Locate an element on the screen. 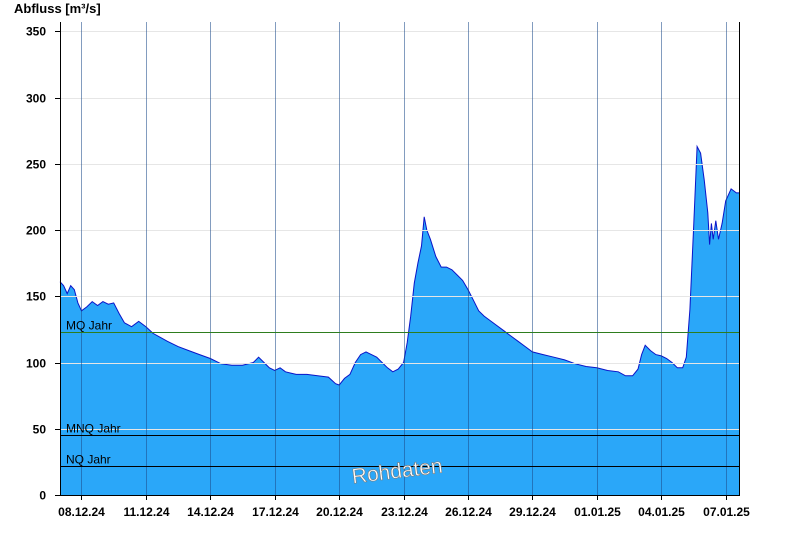 Image resolution: width=800 pixels, height=550 pixels. y-tick-label: 100 is located at coordinates (36, 364).